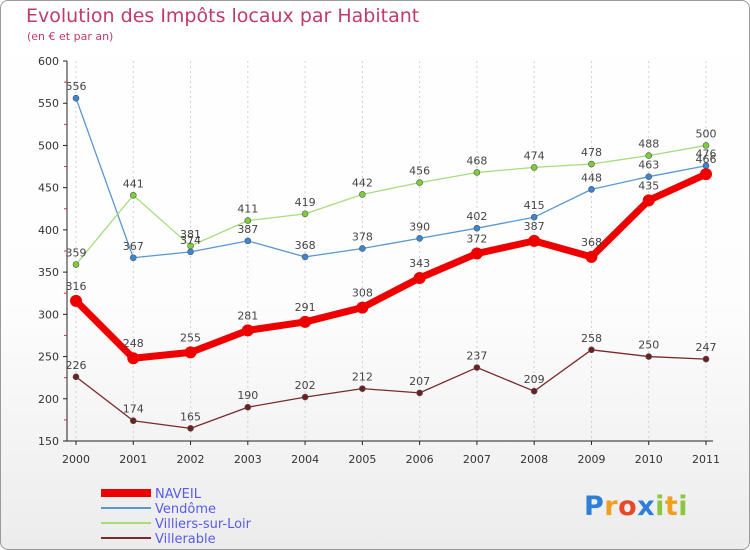 The width and height of the screenshot is (750, 550). I want to click on legend-label: Villerable, so click(185, 539).